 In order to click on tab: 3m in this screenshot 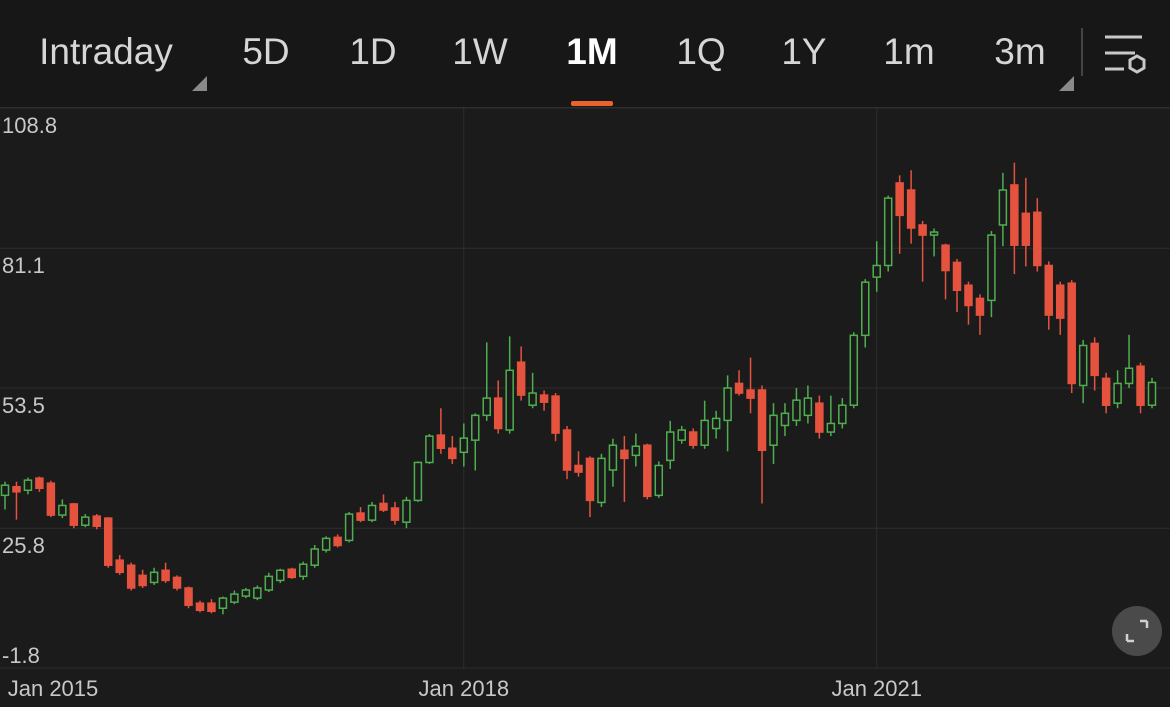, I will do `click(1019, 51)`.